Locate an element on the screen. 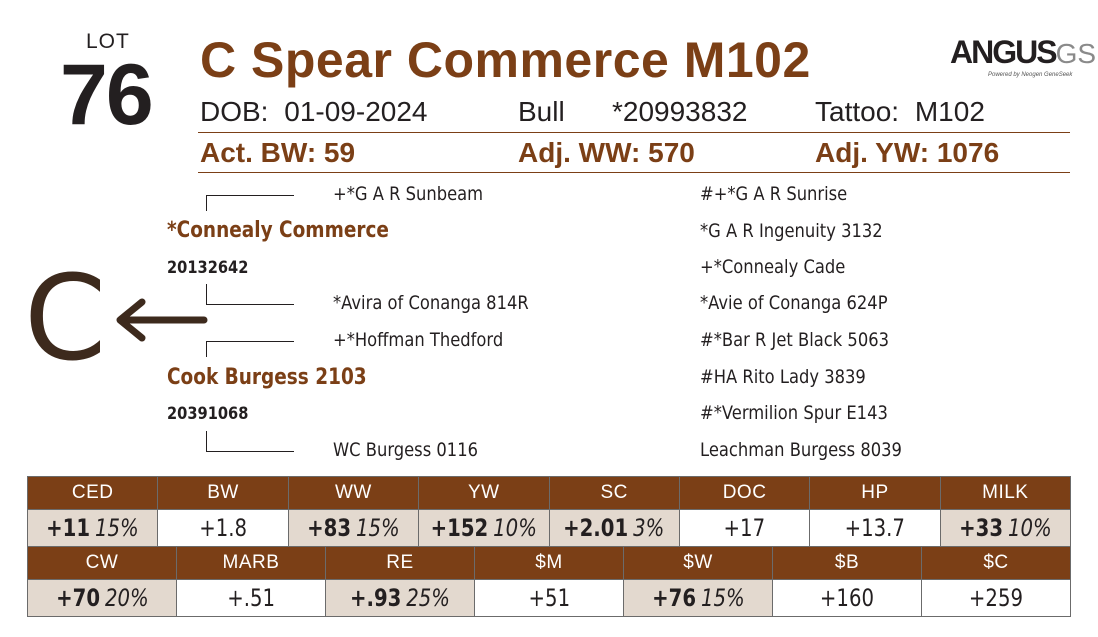 The width and height of the screenshot is (1098, 637). divider-bottom is located at coordinates (634, 172).